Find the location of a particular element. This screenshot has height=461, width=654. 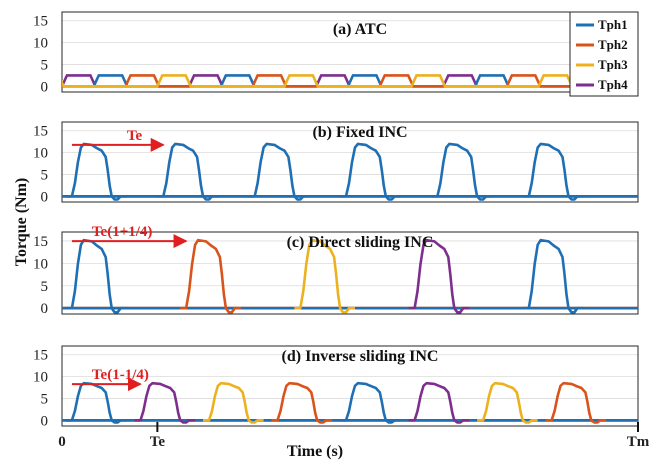

series-line-tph1 is located at coordinates (350, 81).